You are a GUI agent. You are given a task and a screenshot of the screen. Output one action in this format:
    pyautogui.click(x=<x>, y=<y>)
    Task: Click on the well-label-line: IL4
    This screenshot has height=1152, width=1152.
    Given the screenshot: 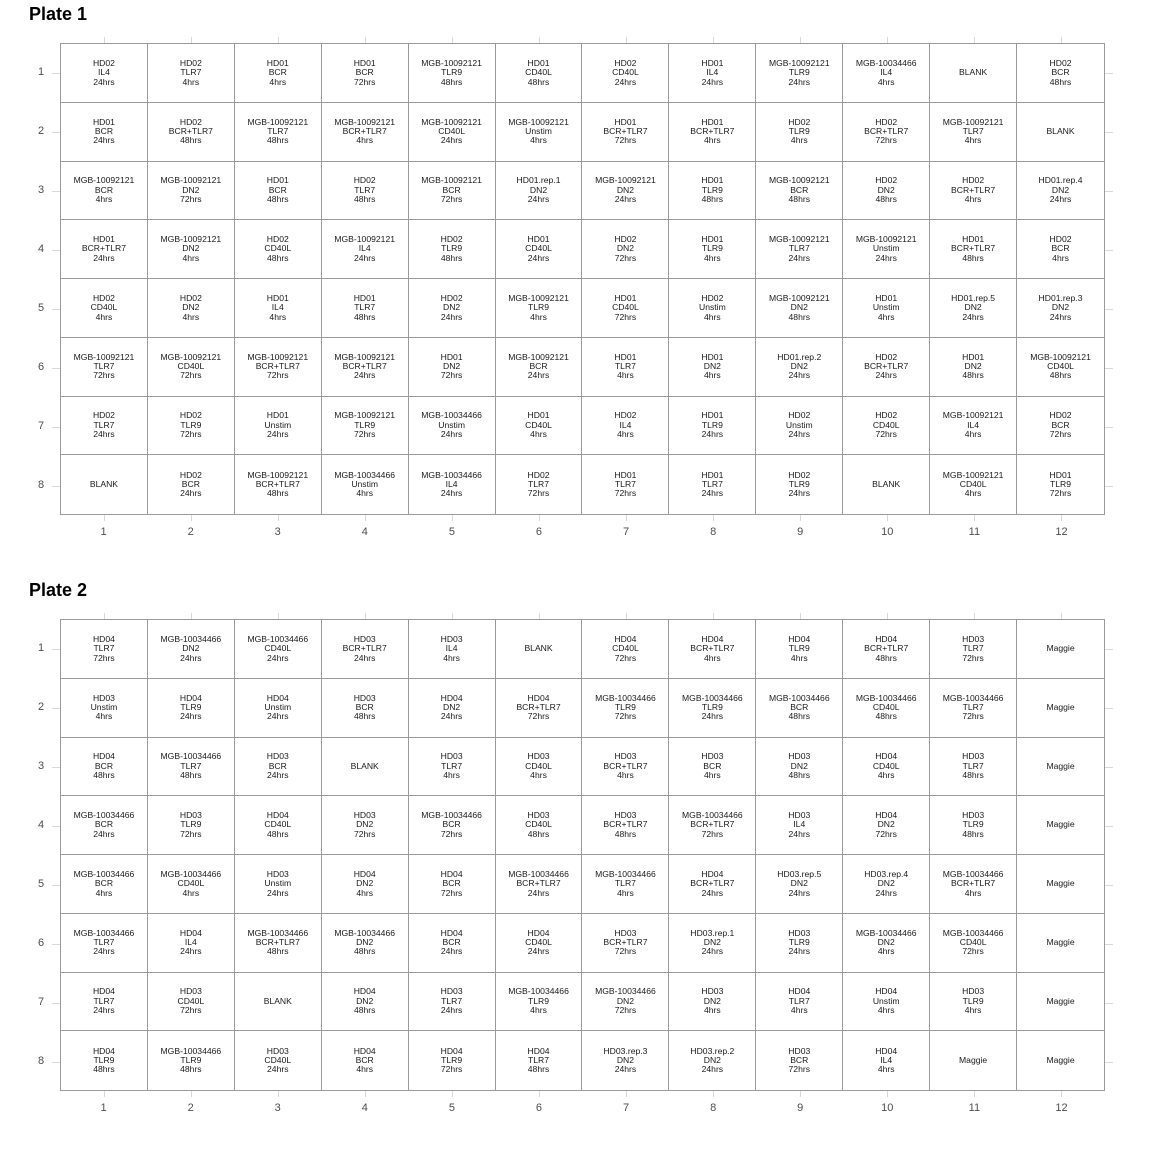 What is the action you would take?
    pyautogui.click(x=451, y=483)
    